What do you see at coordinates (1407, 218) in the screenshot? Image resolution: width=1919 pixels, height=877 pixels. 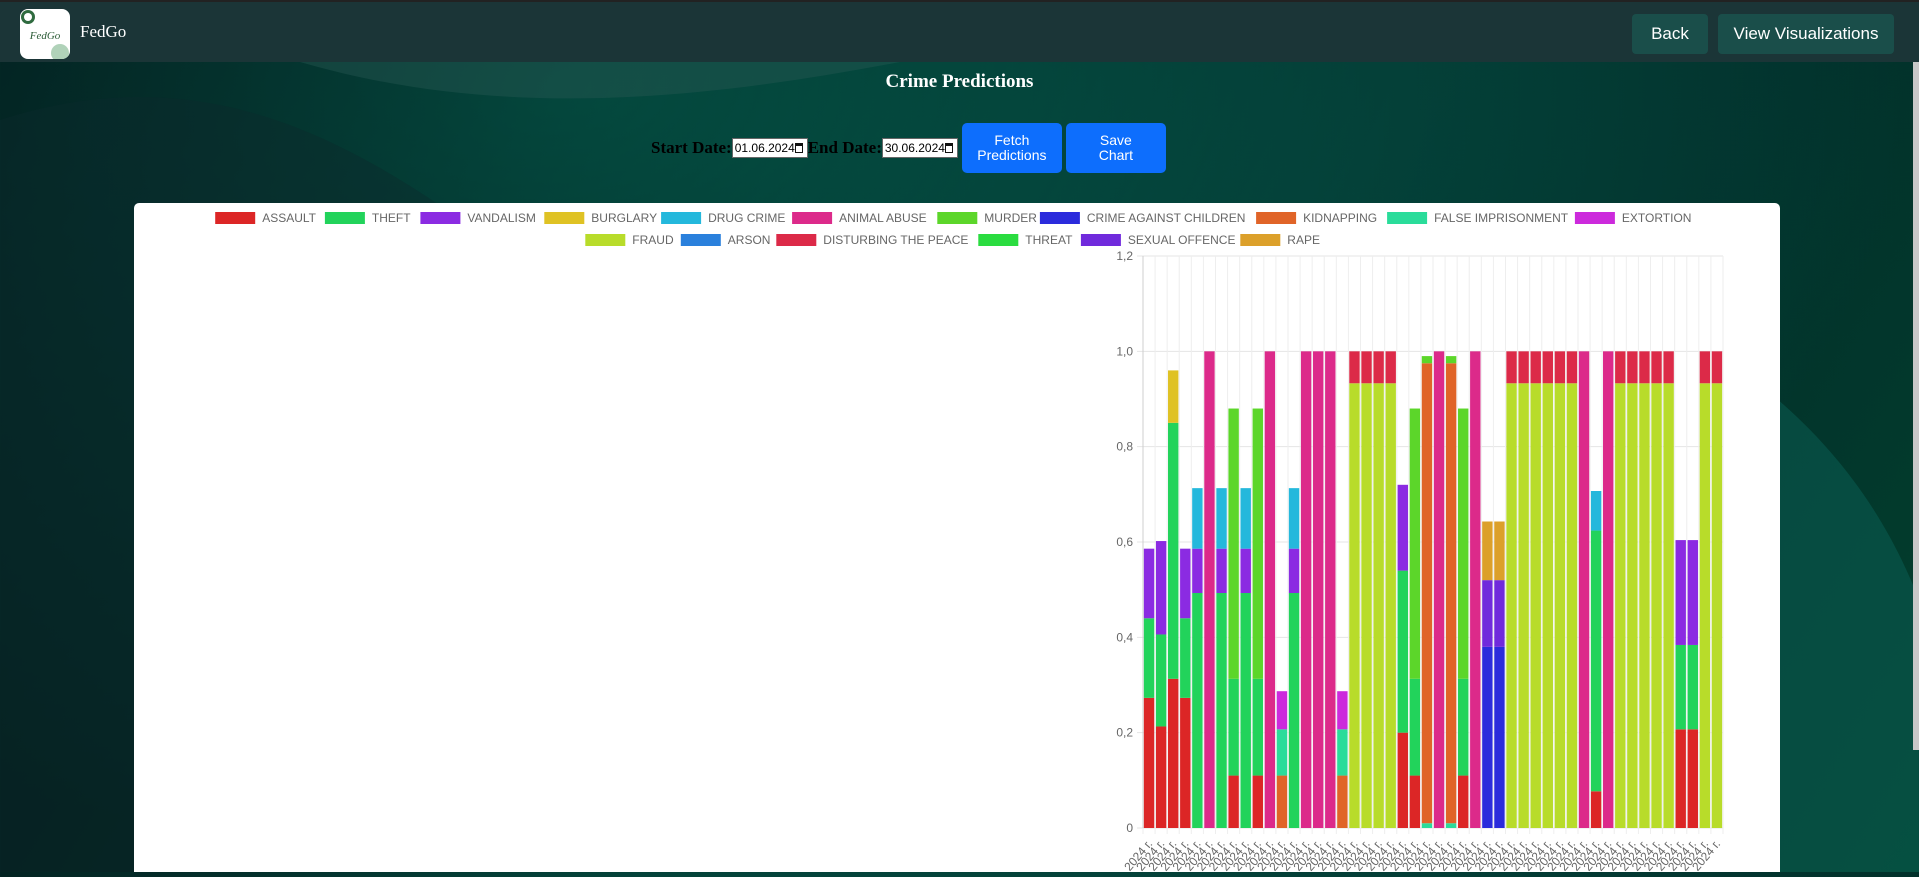 I see `legend-swatch-false-imprisonment` at bounding box center [1407, 218].